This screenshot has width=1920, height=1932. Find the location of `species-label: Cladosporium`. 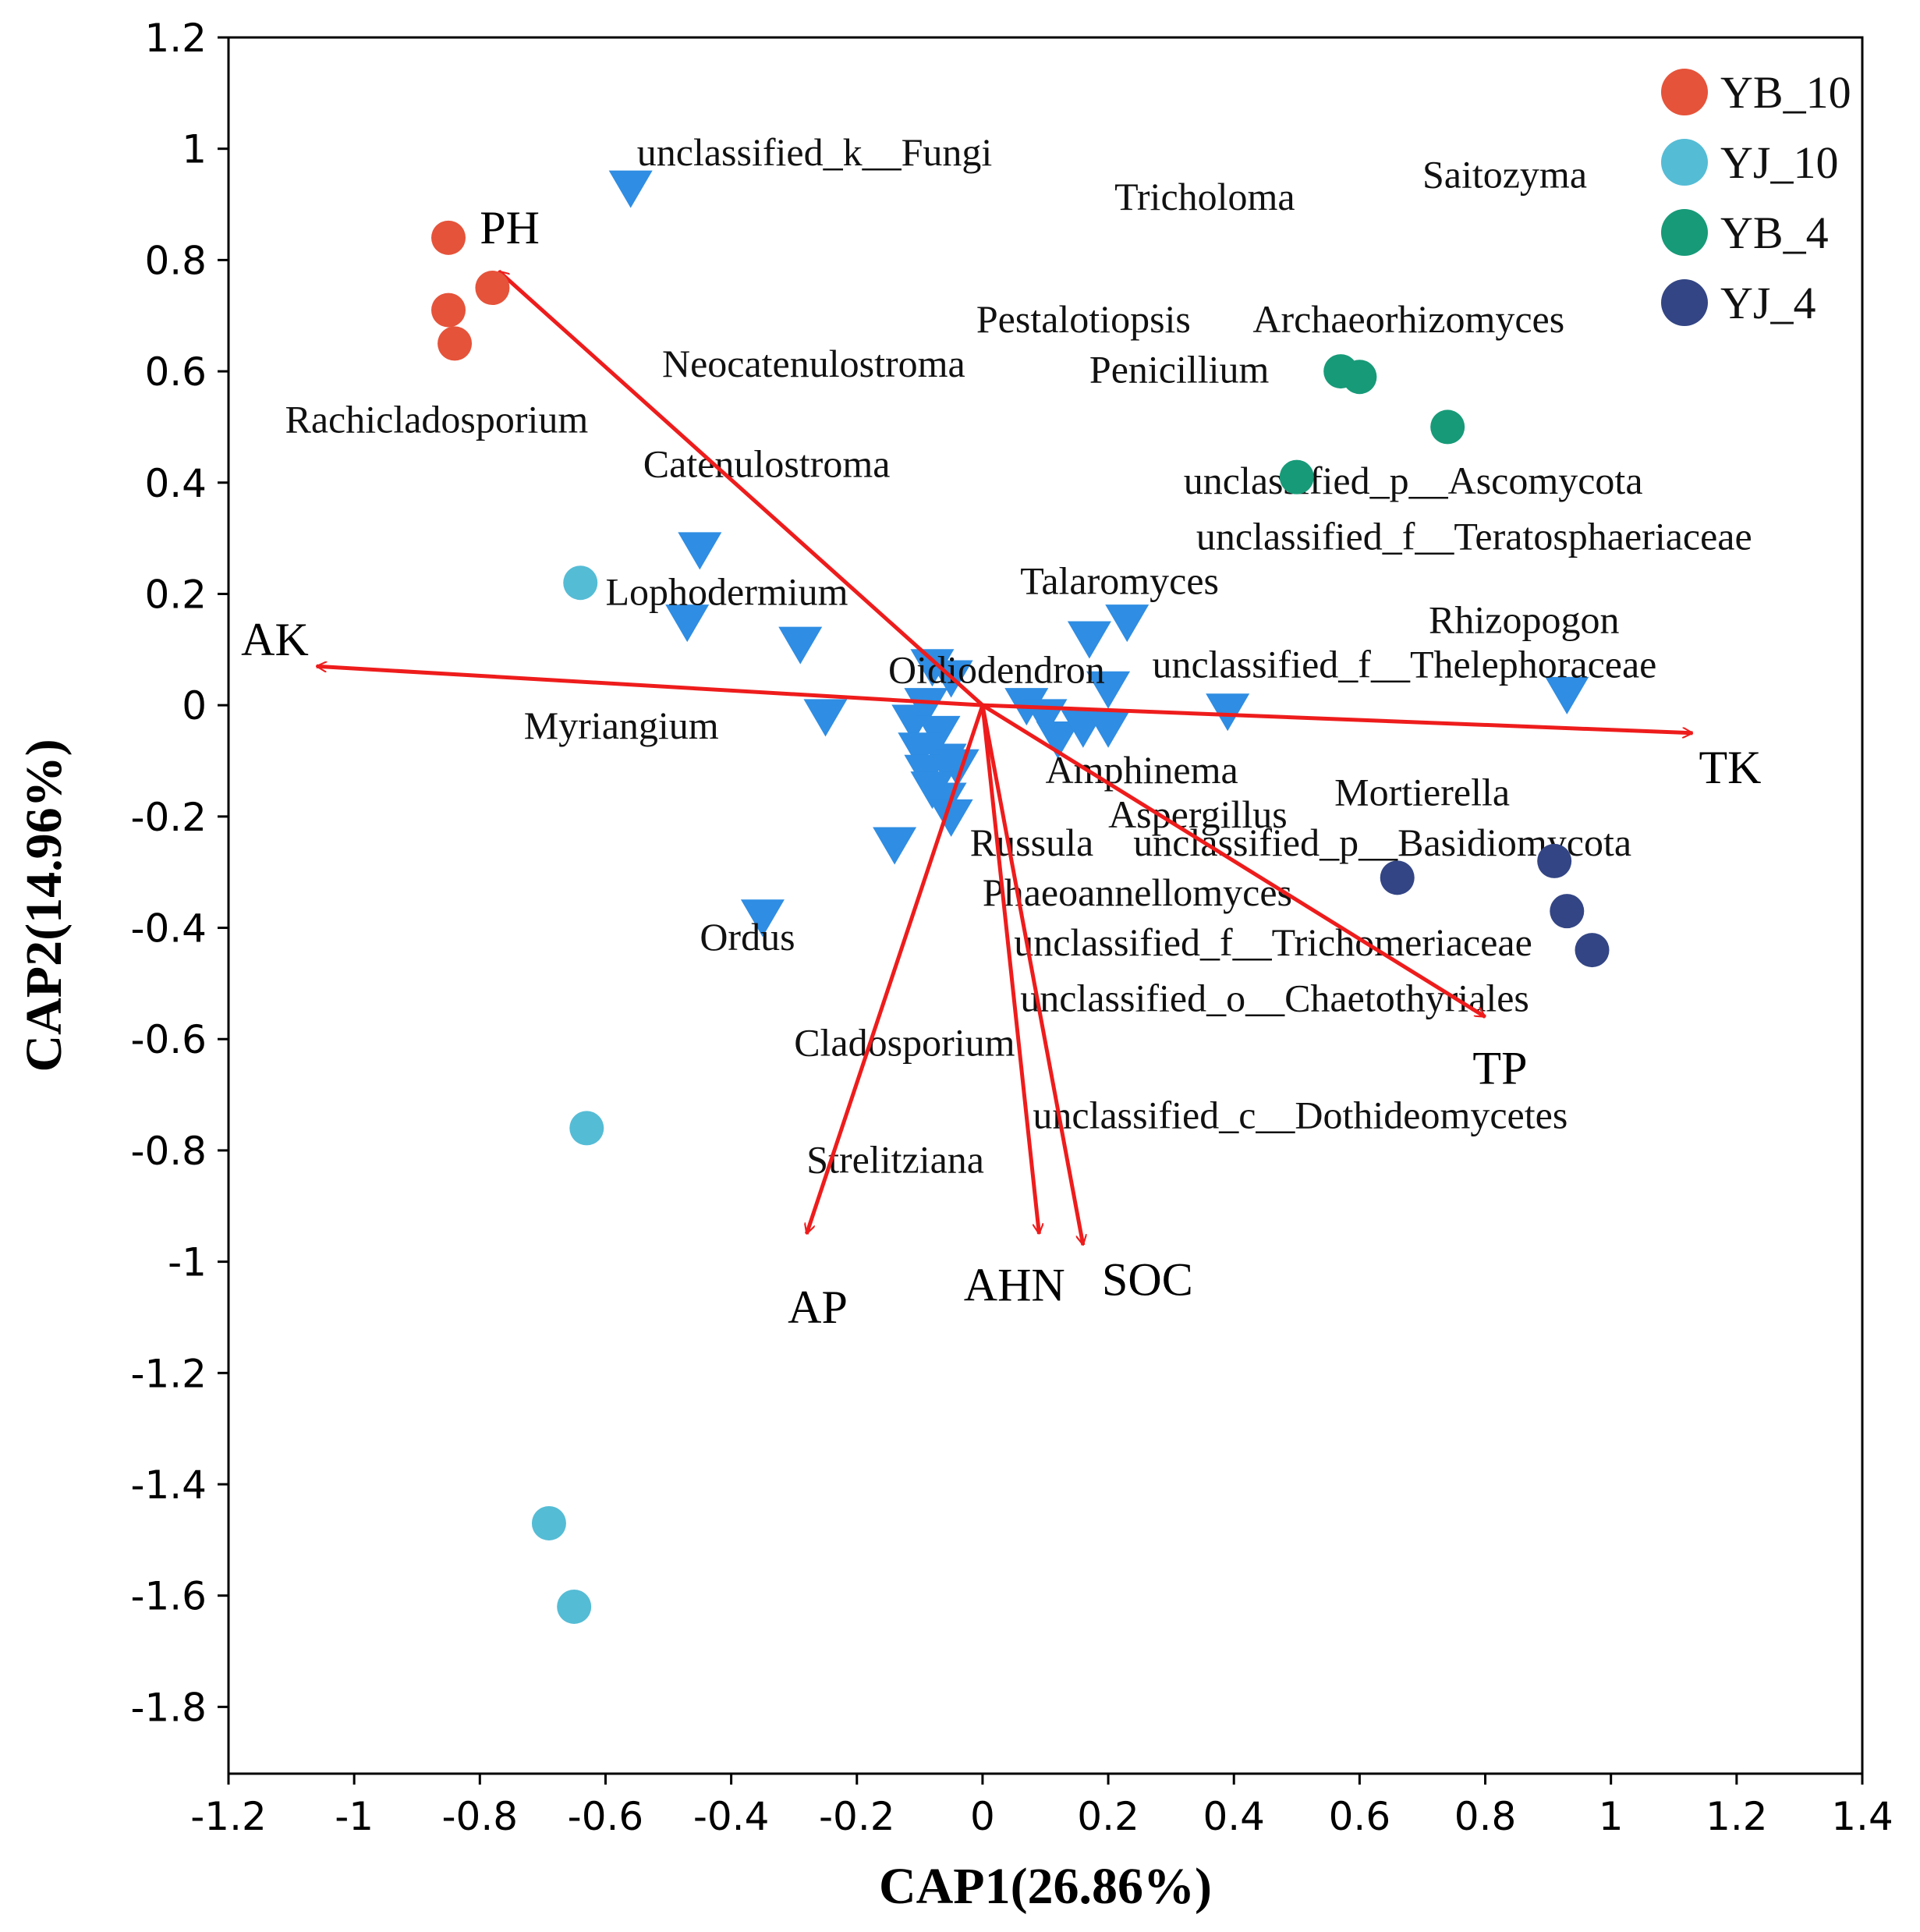

species-label: Cladosporium is located at coordinates (904, 1043).